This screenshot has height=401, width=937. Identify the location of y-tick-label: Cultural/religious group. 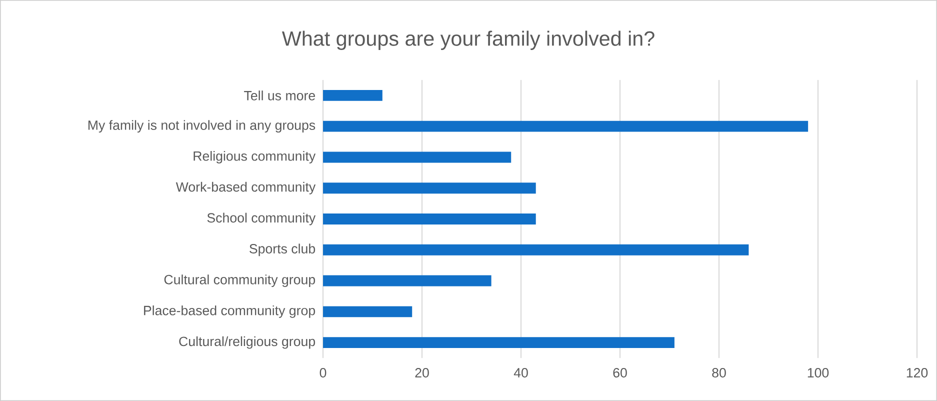
(247, 342).